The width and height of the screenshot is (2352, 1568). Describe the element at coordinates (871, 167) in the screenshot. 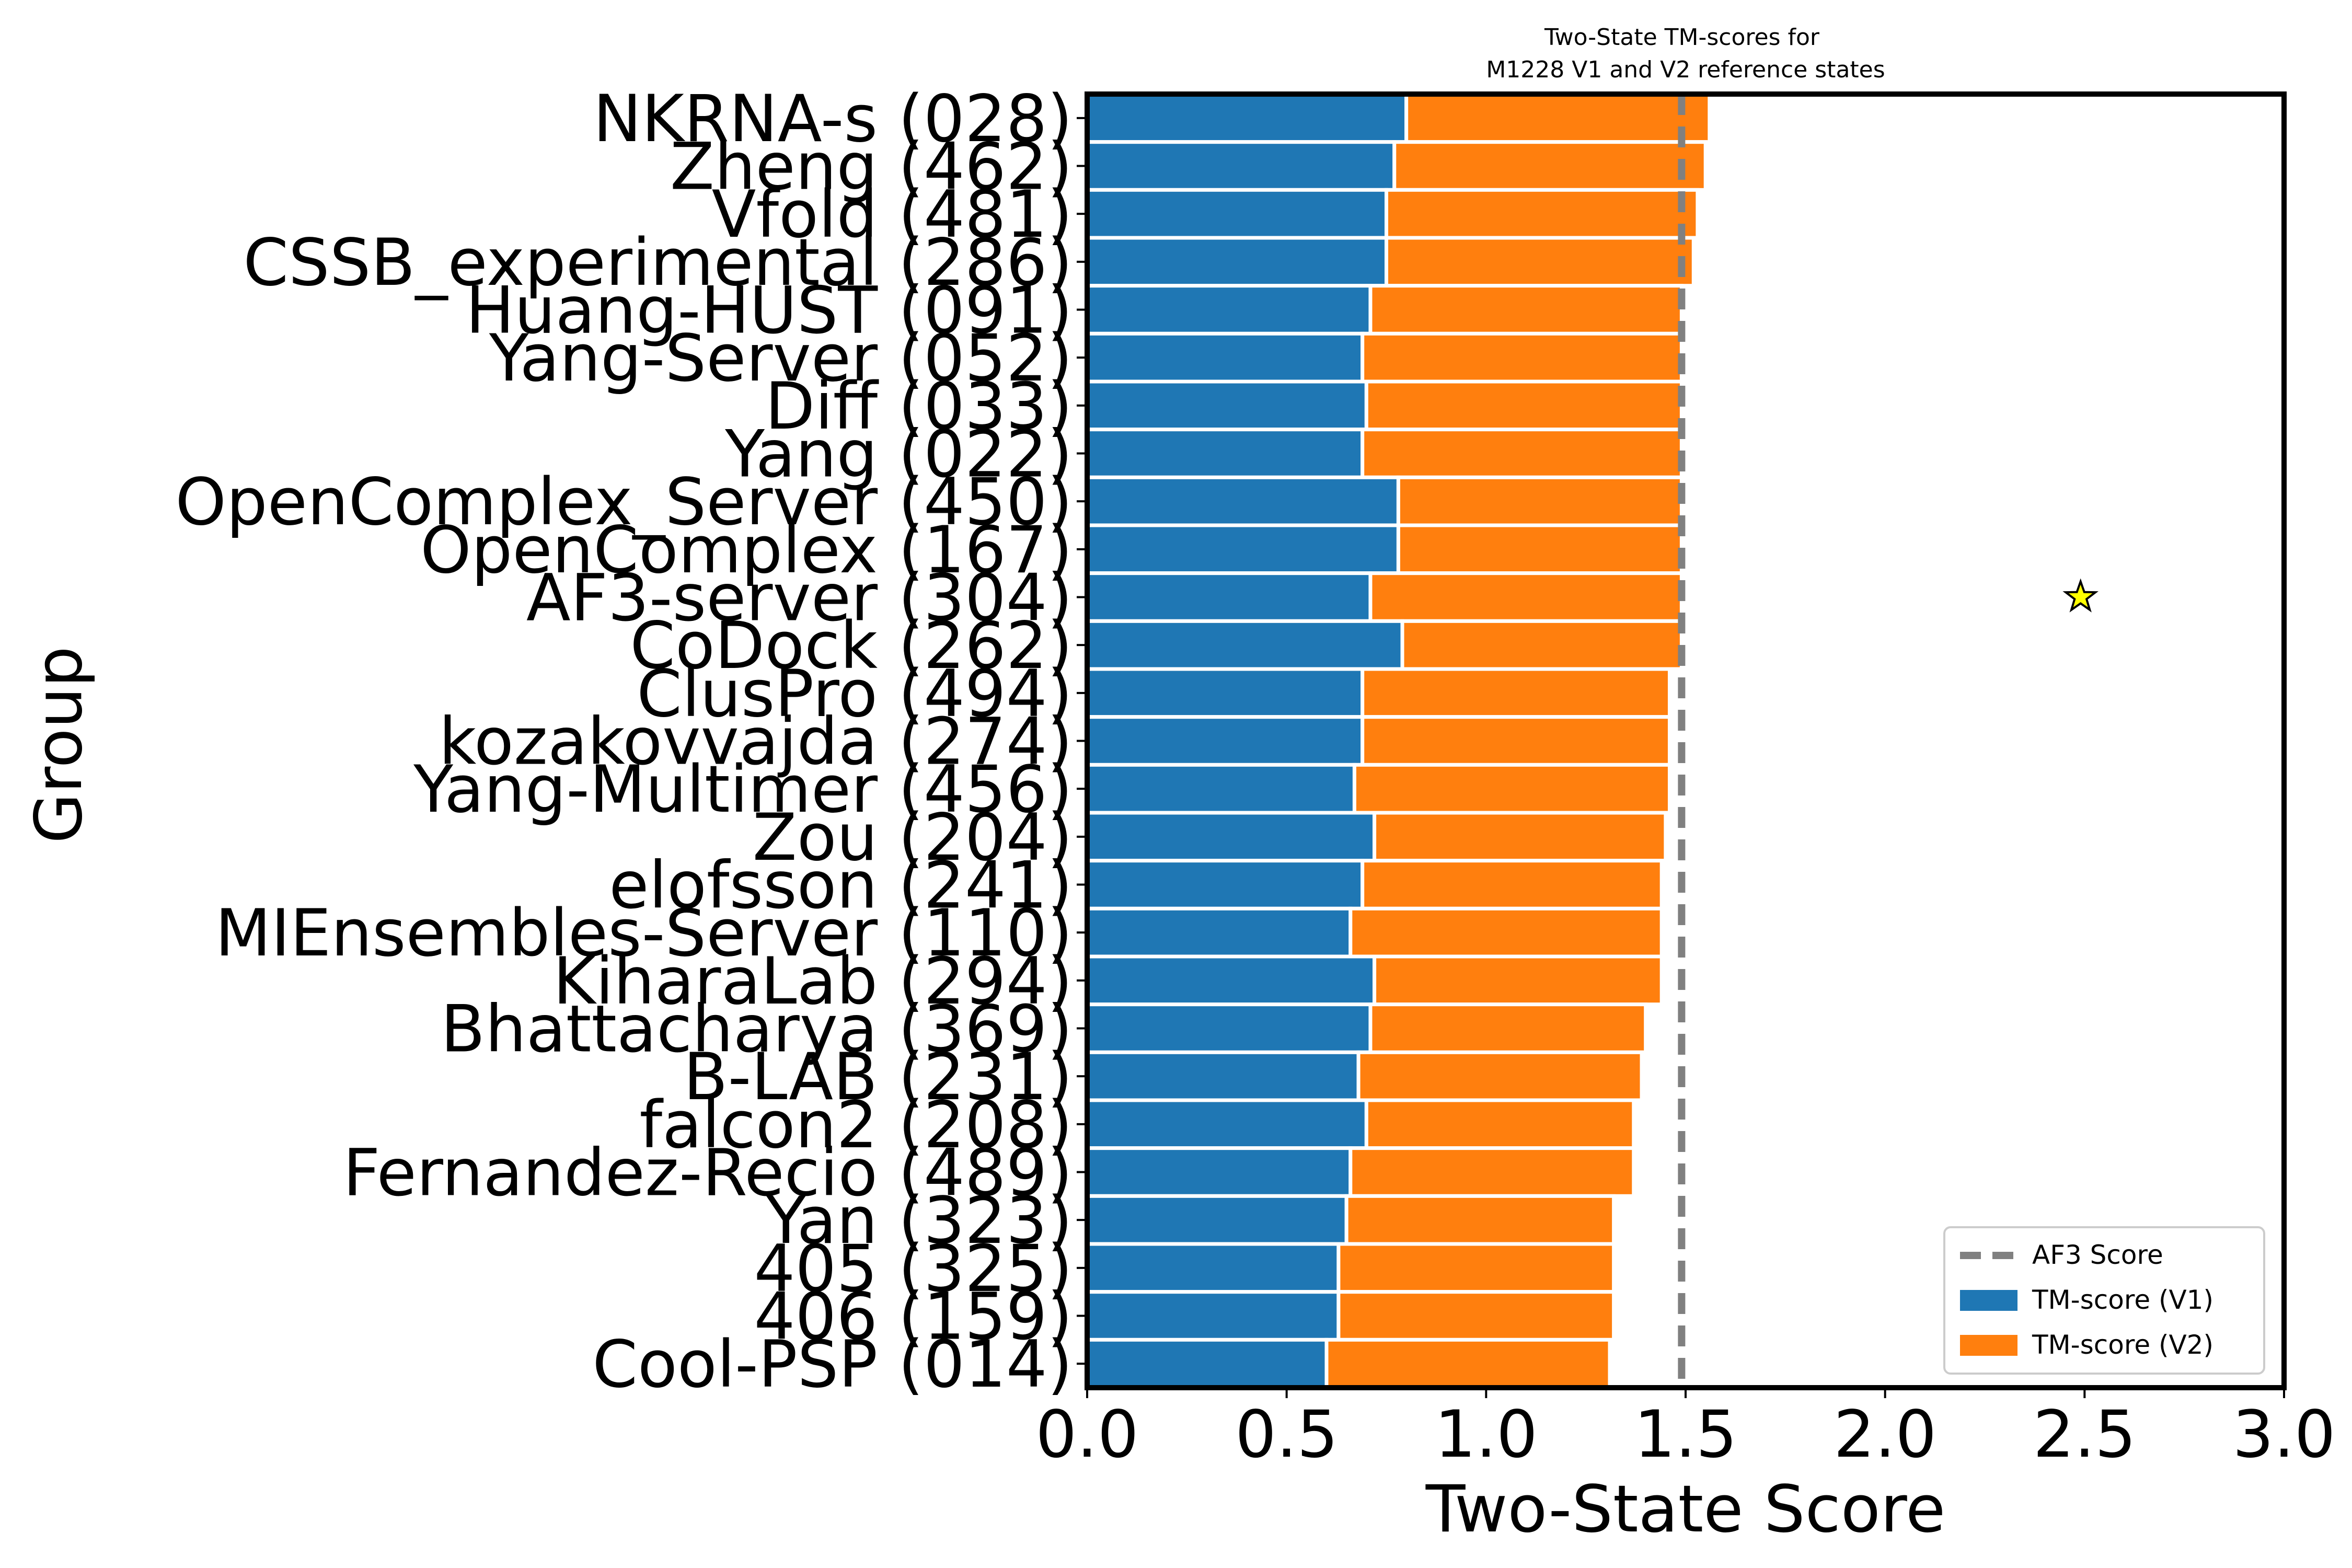

I see `y-tick-label: Zheng (462)` at that location.